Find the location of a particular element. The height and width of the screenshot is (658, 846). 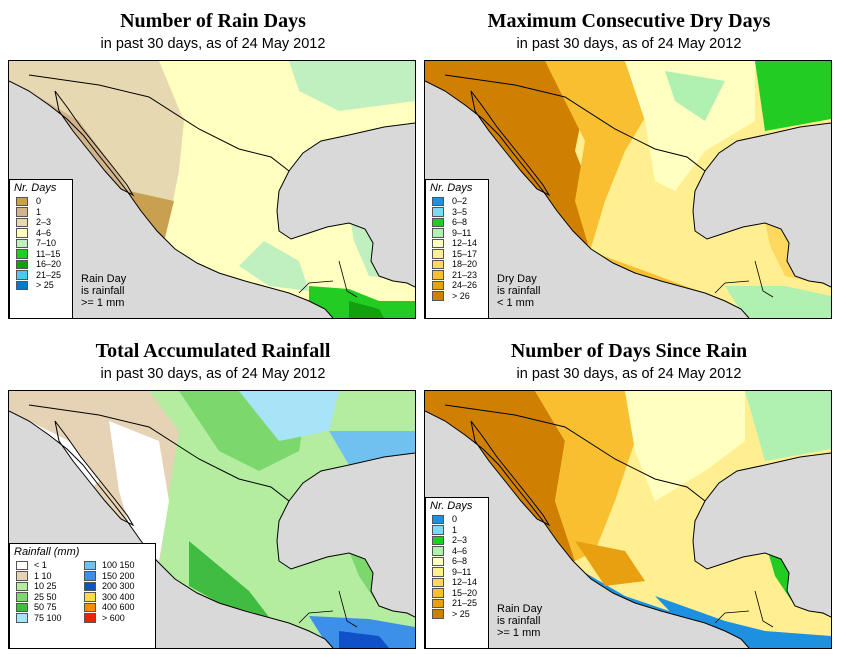

legend-title: Rainfall (mm) is located at coordinates (47, 552).